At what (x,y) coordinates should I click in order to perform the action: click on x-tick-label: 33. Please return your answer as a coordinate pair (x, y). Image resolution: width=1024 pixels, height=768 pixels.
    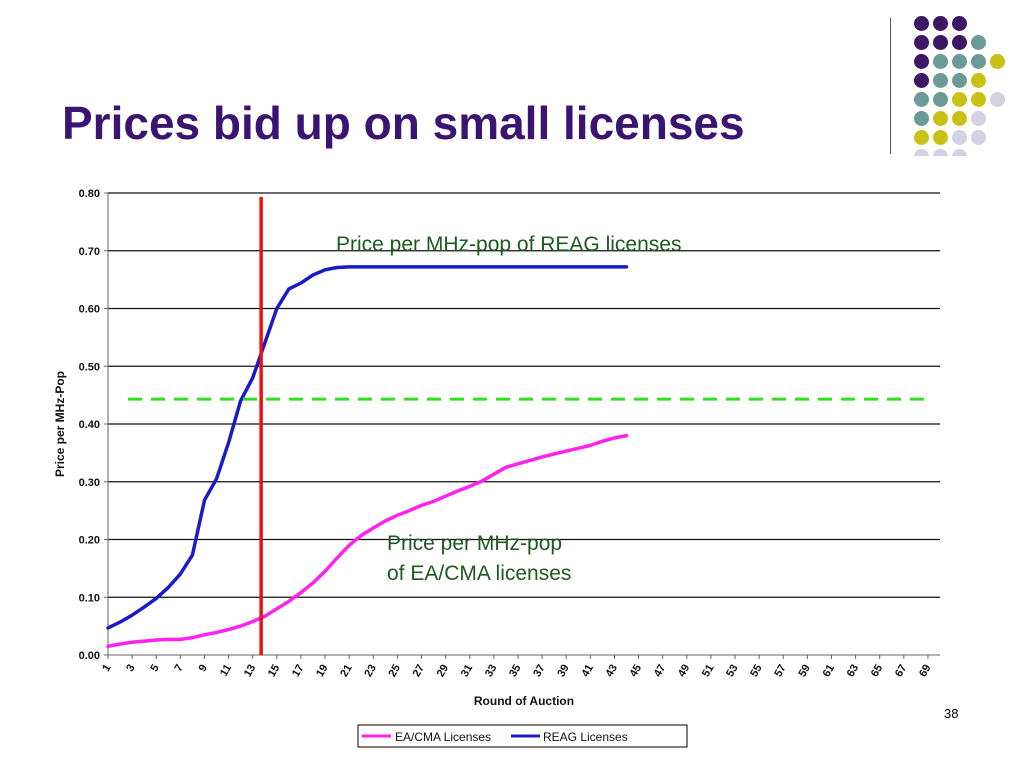
    Looking at the image, I should click on (491, 671).